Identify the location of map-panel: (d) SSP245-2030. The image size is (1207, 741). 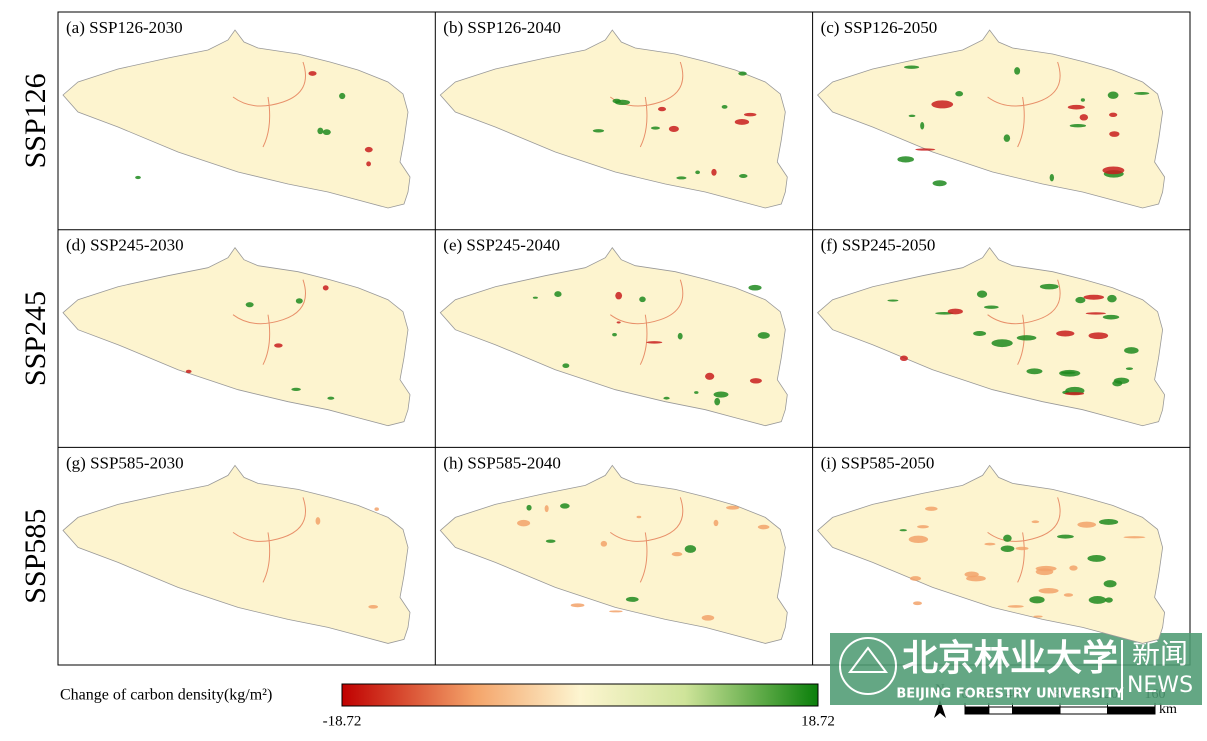
(236, 331).